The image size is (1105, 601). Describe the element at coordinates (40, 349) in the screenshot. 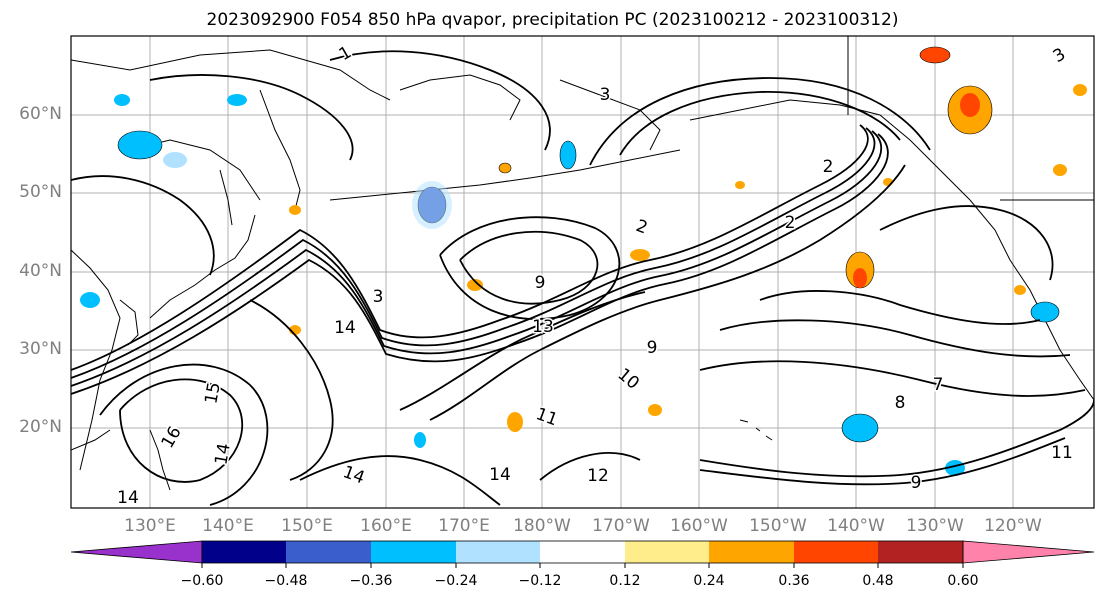

I see `lat-tick-label: 30°N` at that location.